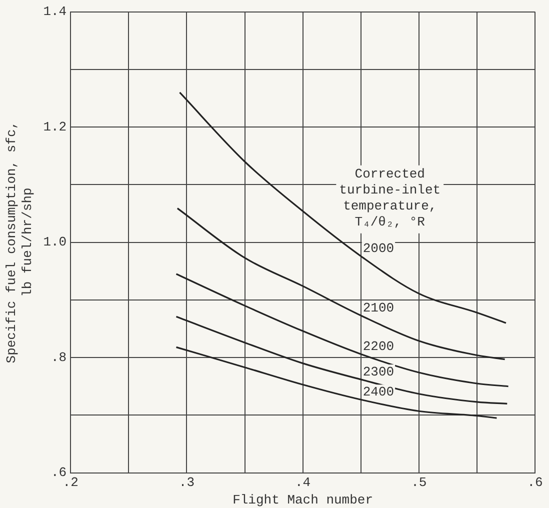 This screenshot has height=508, width=549. Describe the element at coordinates (55, 242) in the screenshot. I see `y-tick-label: 1.0` at that location.